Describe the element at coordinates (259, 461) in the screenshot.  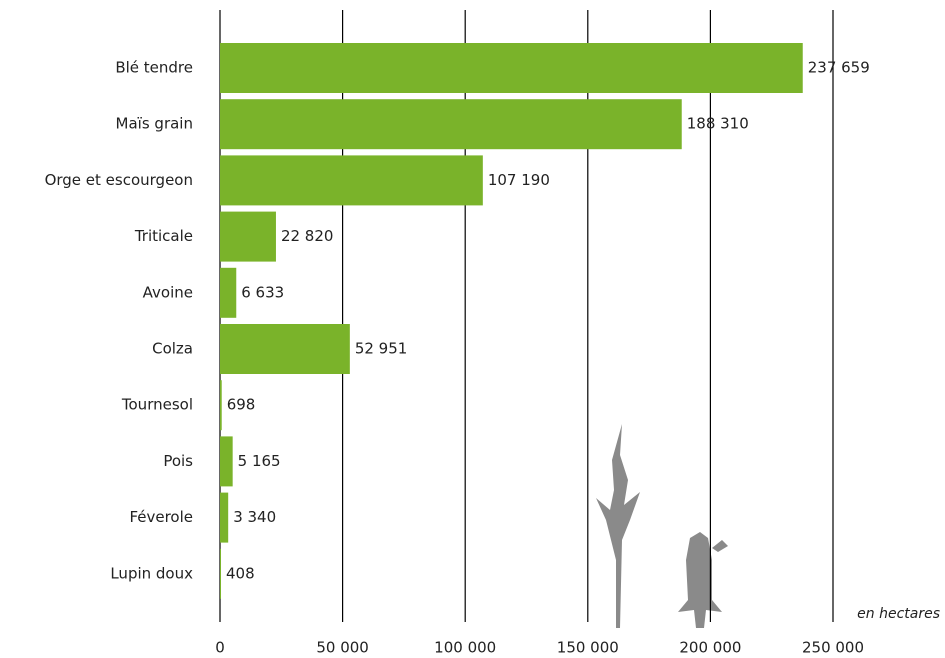
I see `value-label: 5 165` at that location.